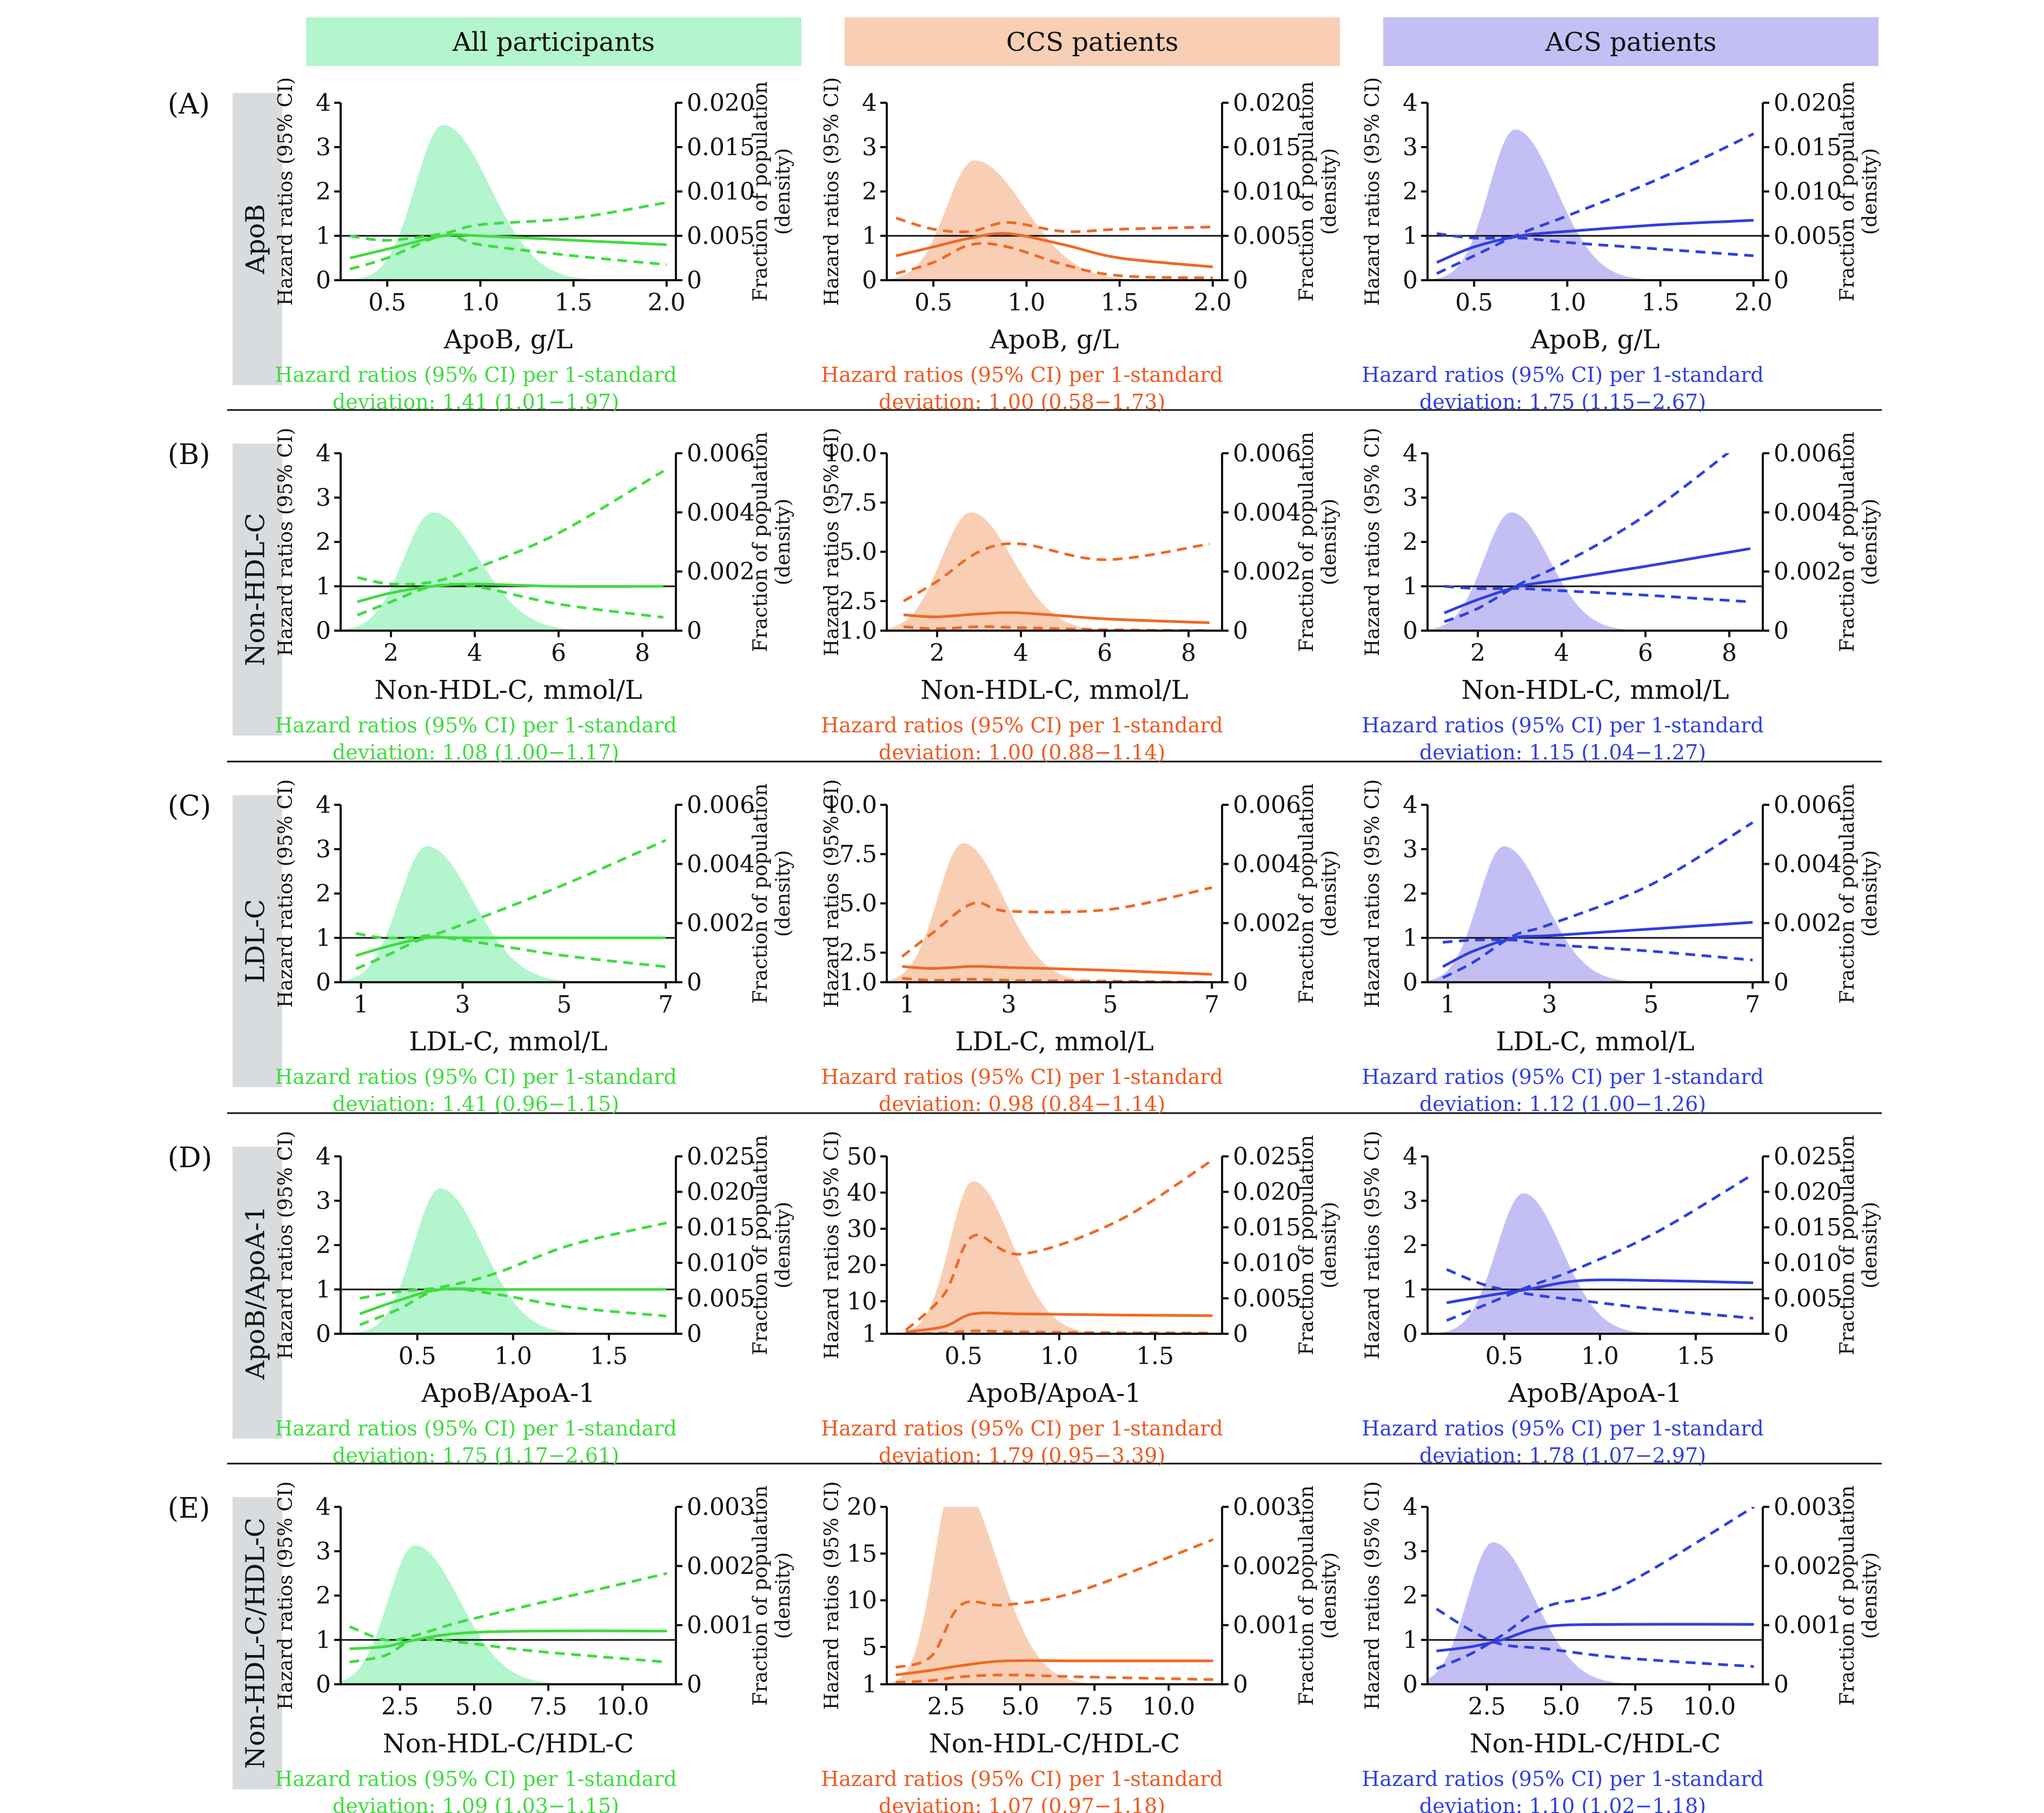  I want to click on y-tick-label: 7.5, so click(858, 854).